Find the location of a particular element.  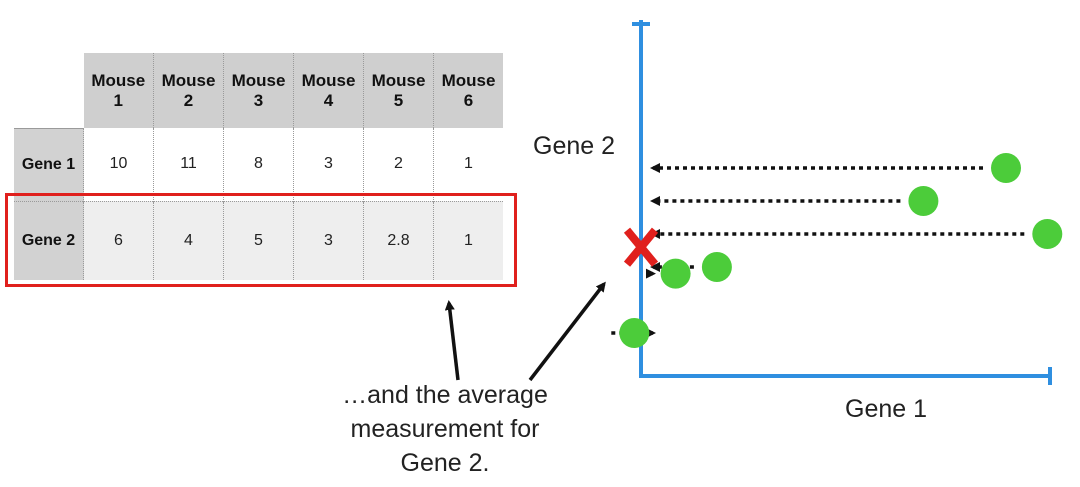

table-cell: 2 is located at coordinates (398, 164).